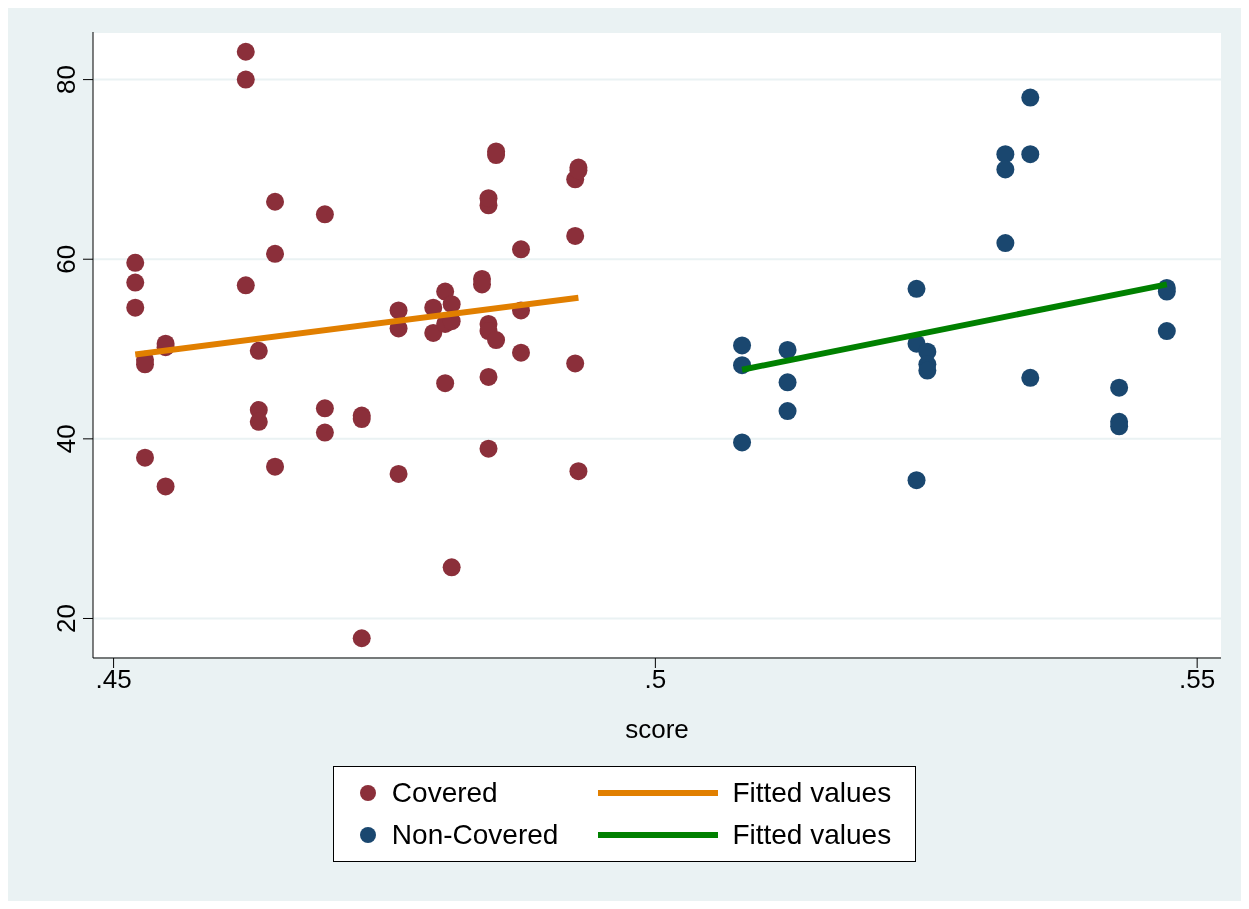 The height and width of the screenshot is (909, 1249). I want to click on x-axis-title: score, so click(657, 729).